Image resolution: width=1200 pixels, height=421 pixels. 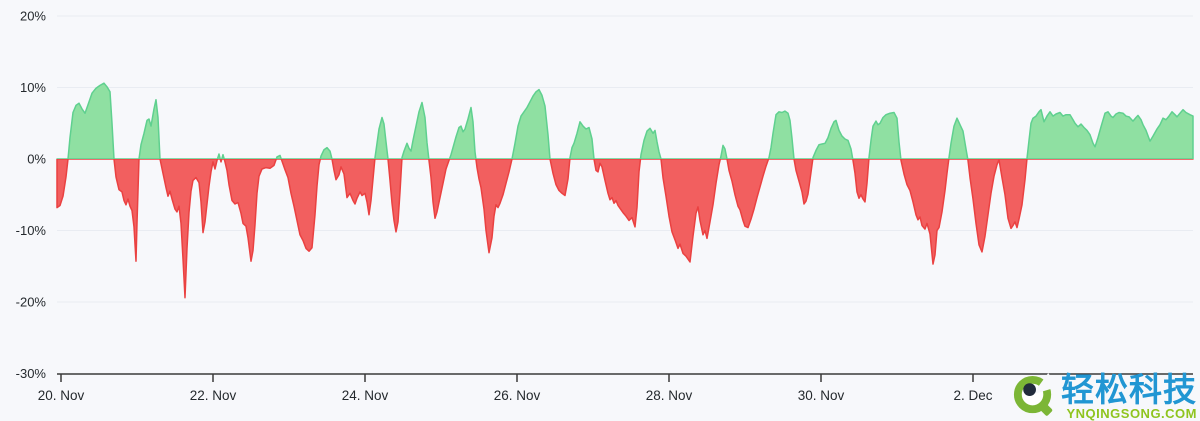 I want to click on brand-text-block: 轻松科技 YNQINGSONG.COM, so click(x=1129, y=396).